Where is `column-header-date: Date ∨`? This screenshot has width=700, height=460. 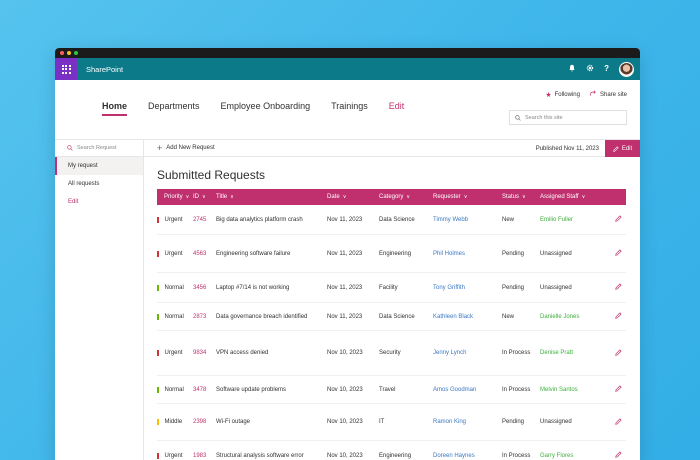 column-header-date: Date ∨ is located at coordinates (337, 197).